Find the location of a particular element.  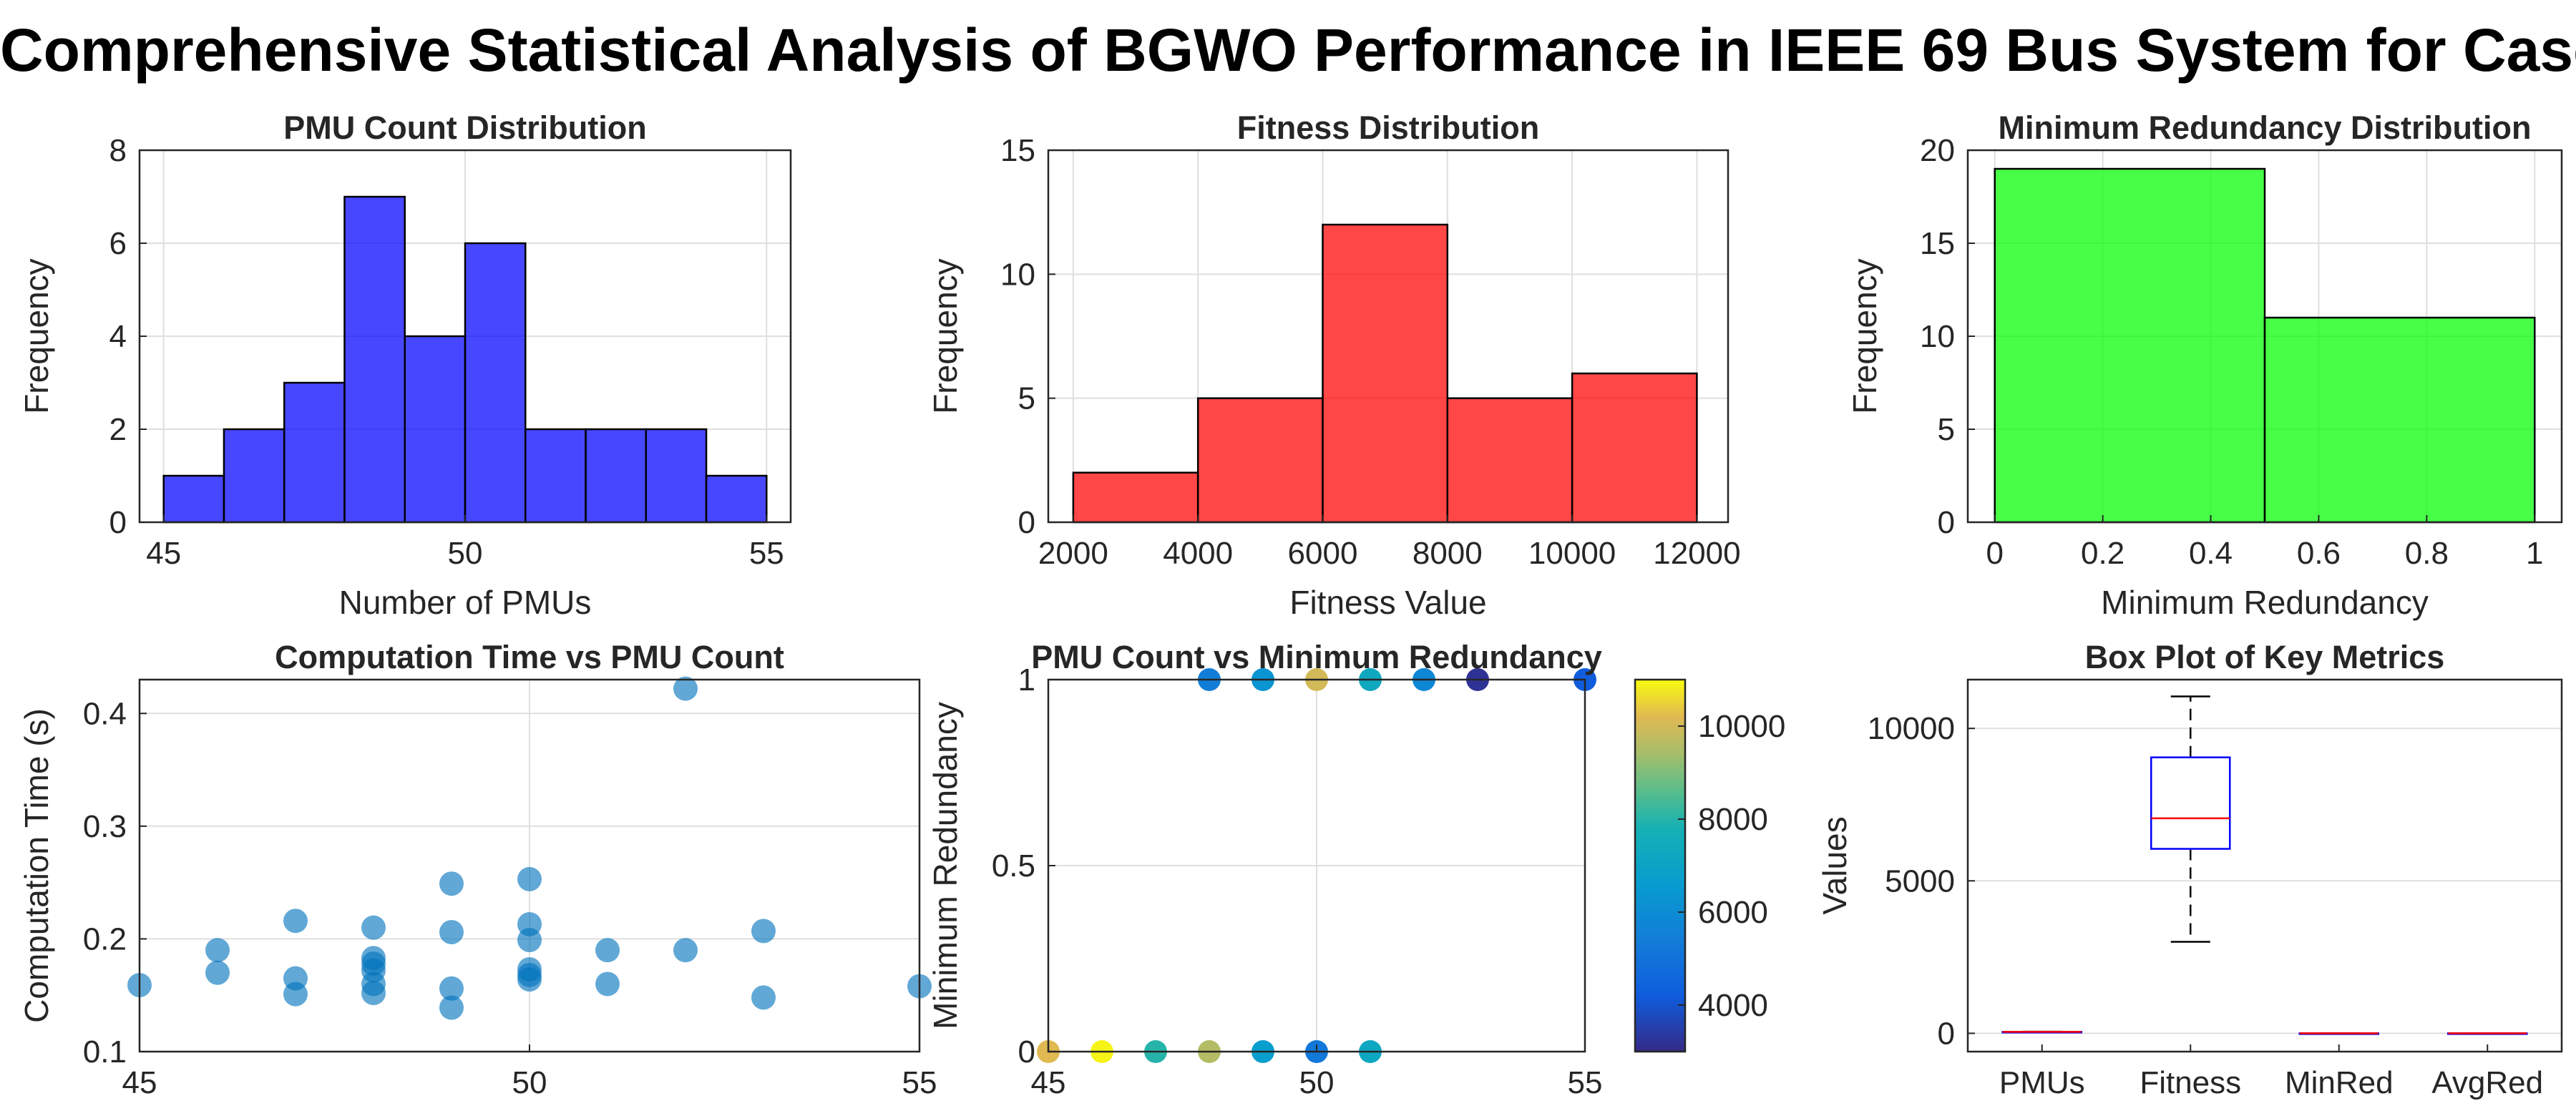

y-tick-label: 1 is located at coordinates (1026, 680).